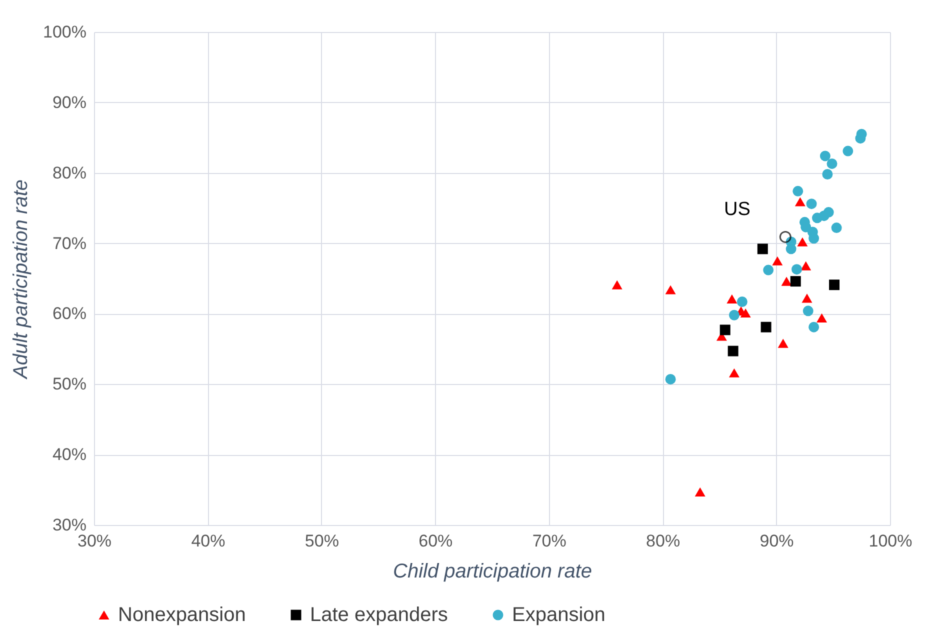 The height and width of the screenshot is (633, 935). What do you see at coordinates (663, 541) in the screenshot?
I see `x-tick-label: 80%` at bounding box center [663, 541].